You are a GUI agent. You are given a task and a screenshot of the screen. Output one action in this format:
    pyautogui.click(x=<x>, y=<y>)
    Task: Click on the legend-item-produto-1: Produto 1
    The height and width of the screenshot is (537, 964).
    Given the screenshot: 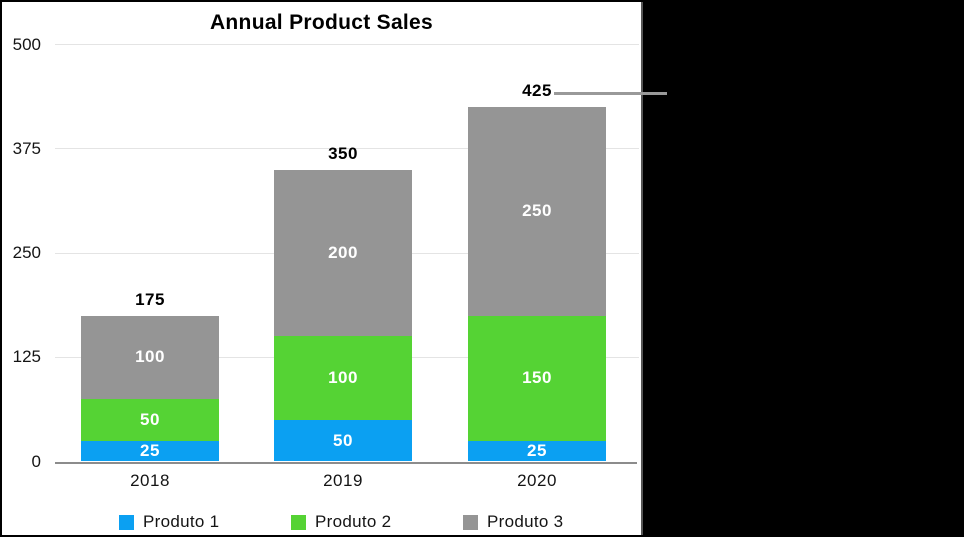 What is the action you would take?
    pyautogui.click(x=169, y=522)
    